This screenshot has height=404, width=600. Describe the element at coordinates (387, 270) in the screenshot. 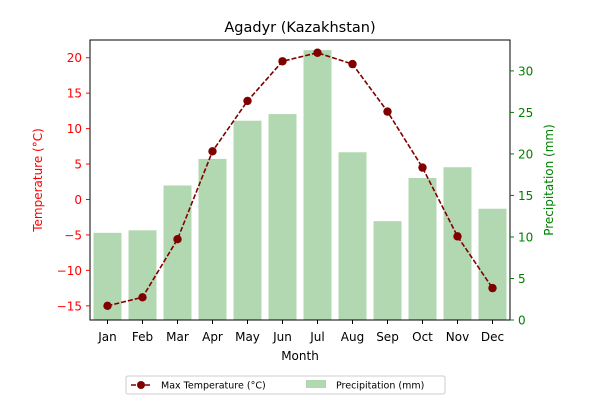

I see `precip-bar-sep` at that location.